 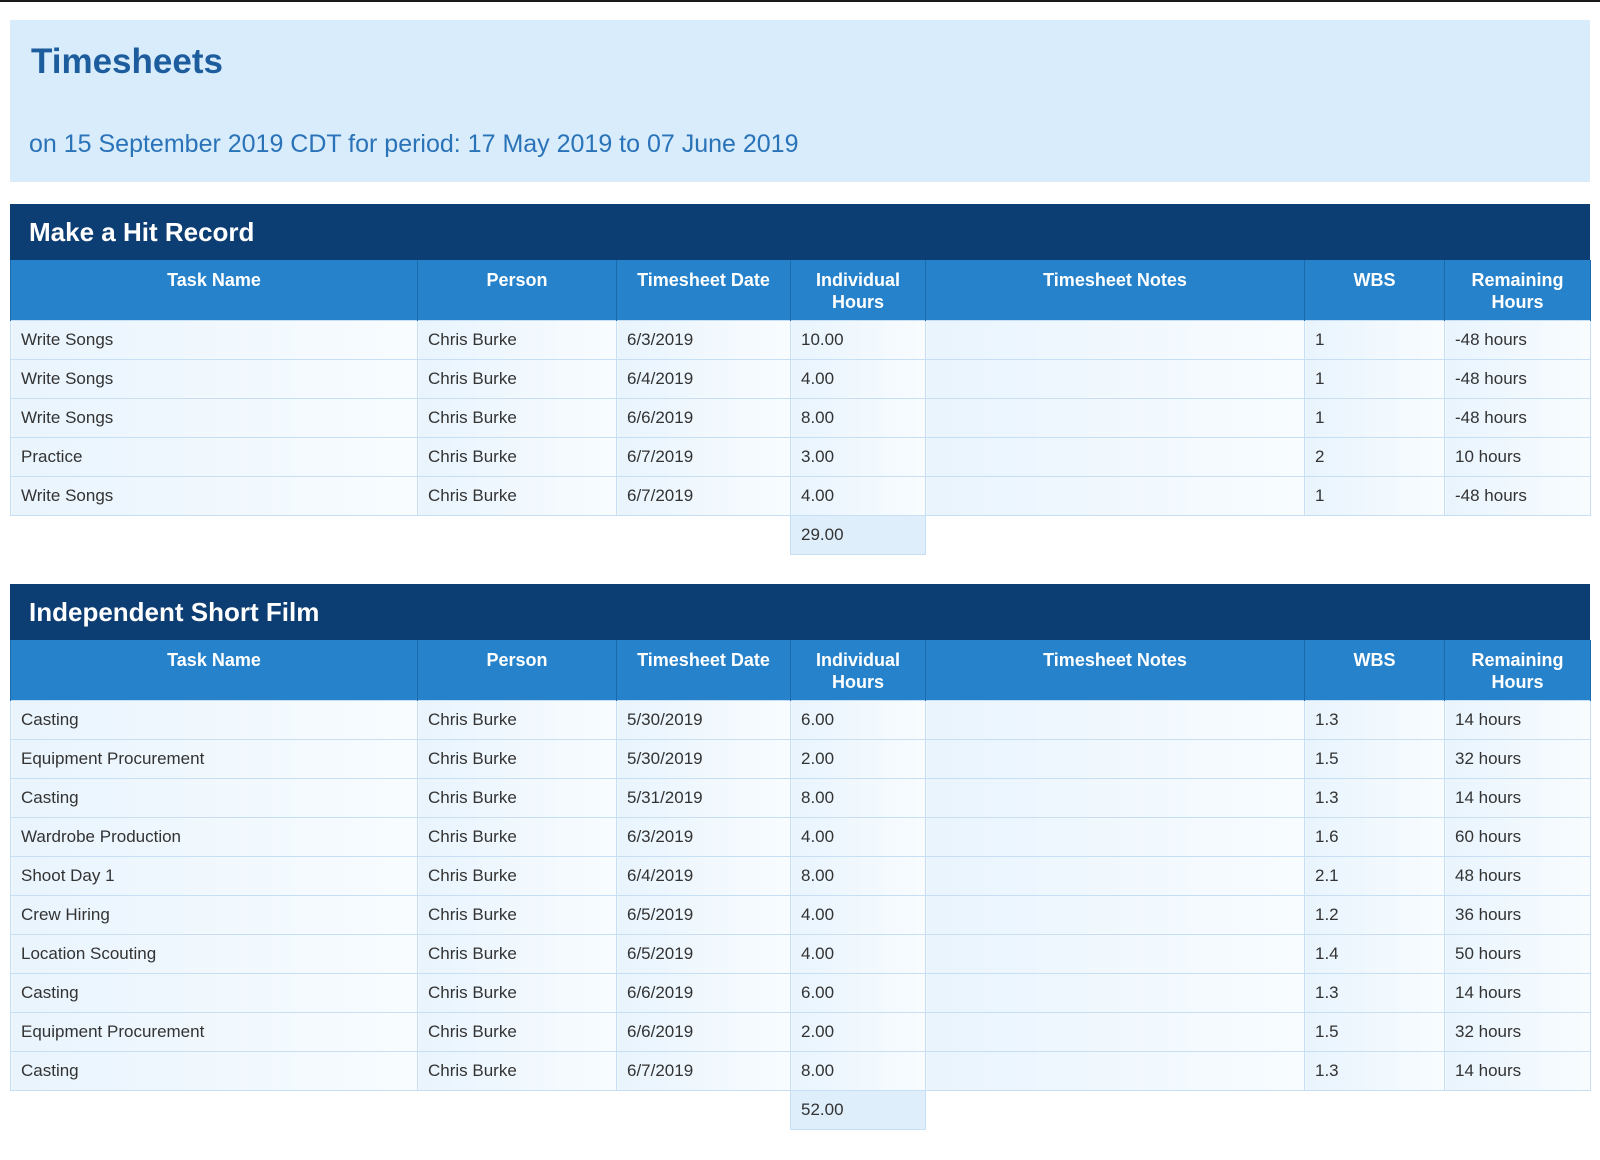 I want to click on timesheet-date-cell: 5/30/2019, so click(x=703, y=719).